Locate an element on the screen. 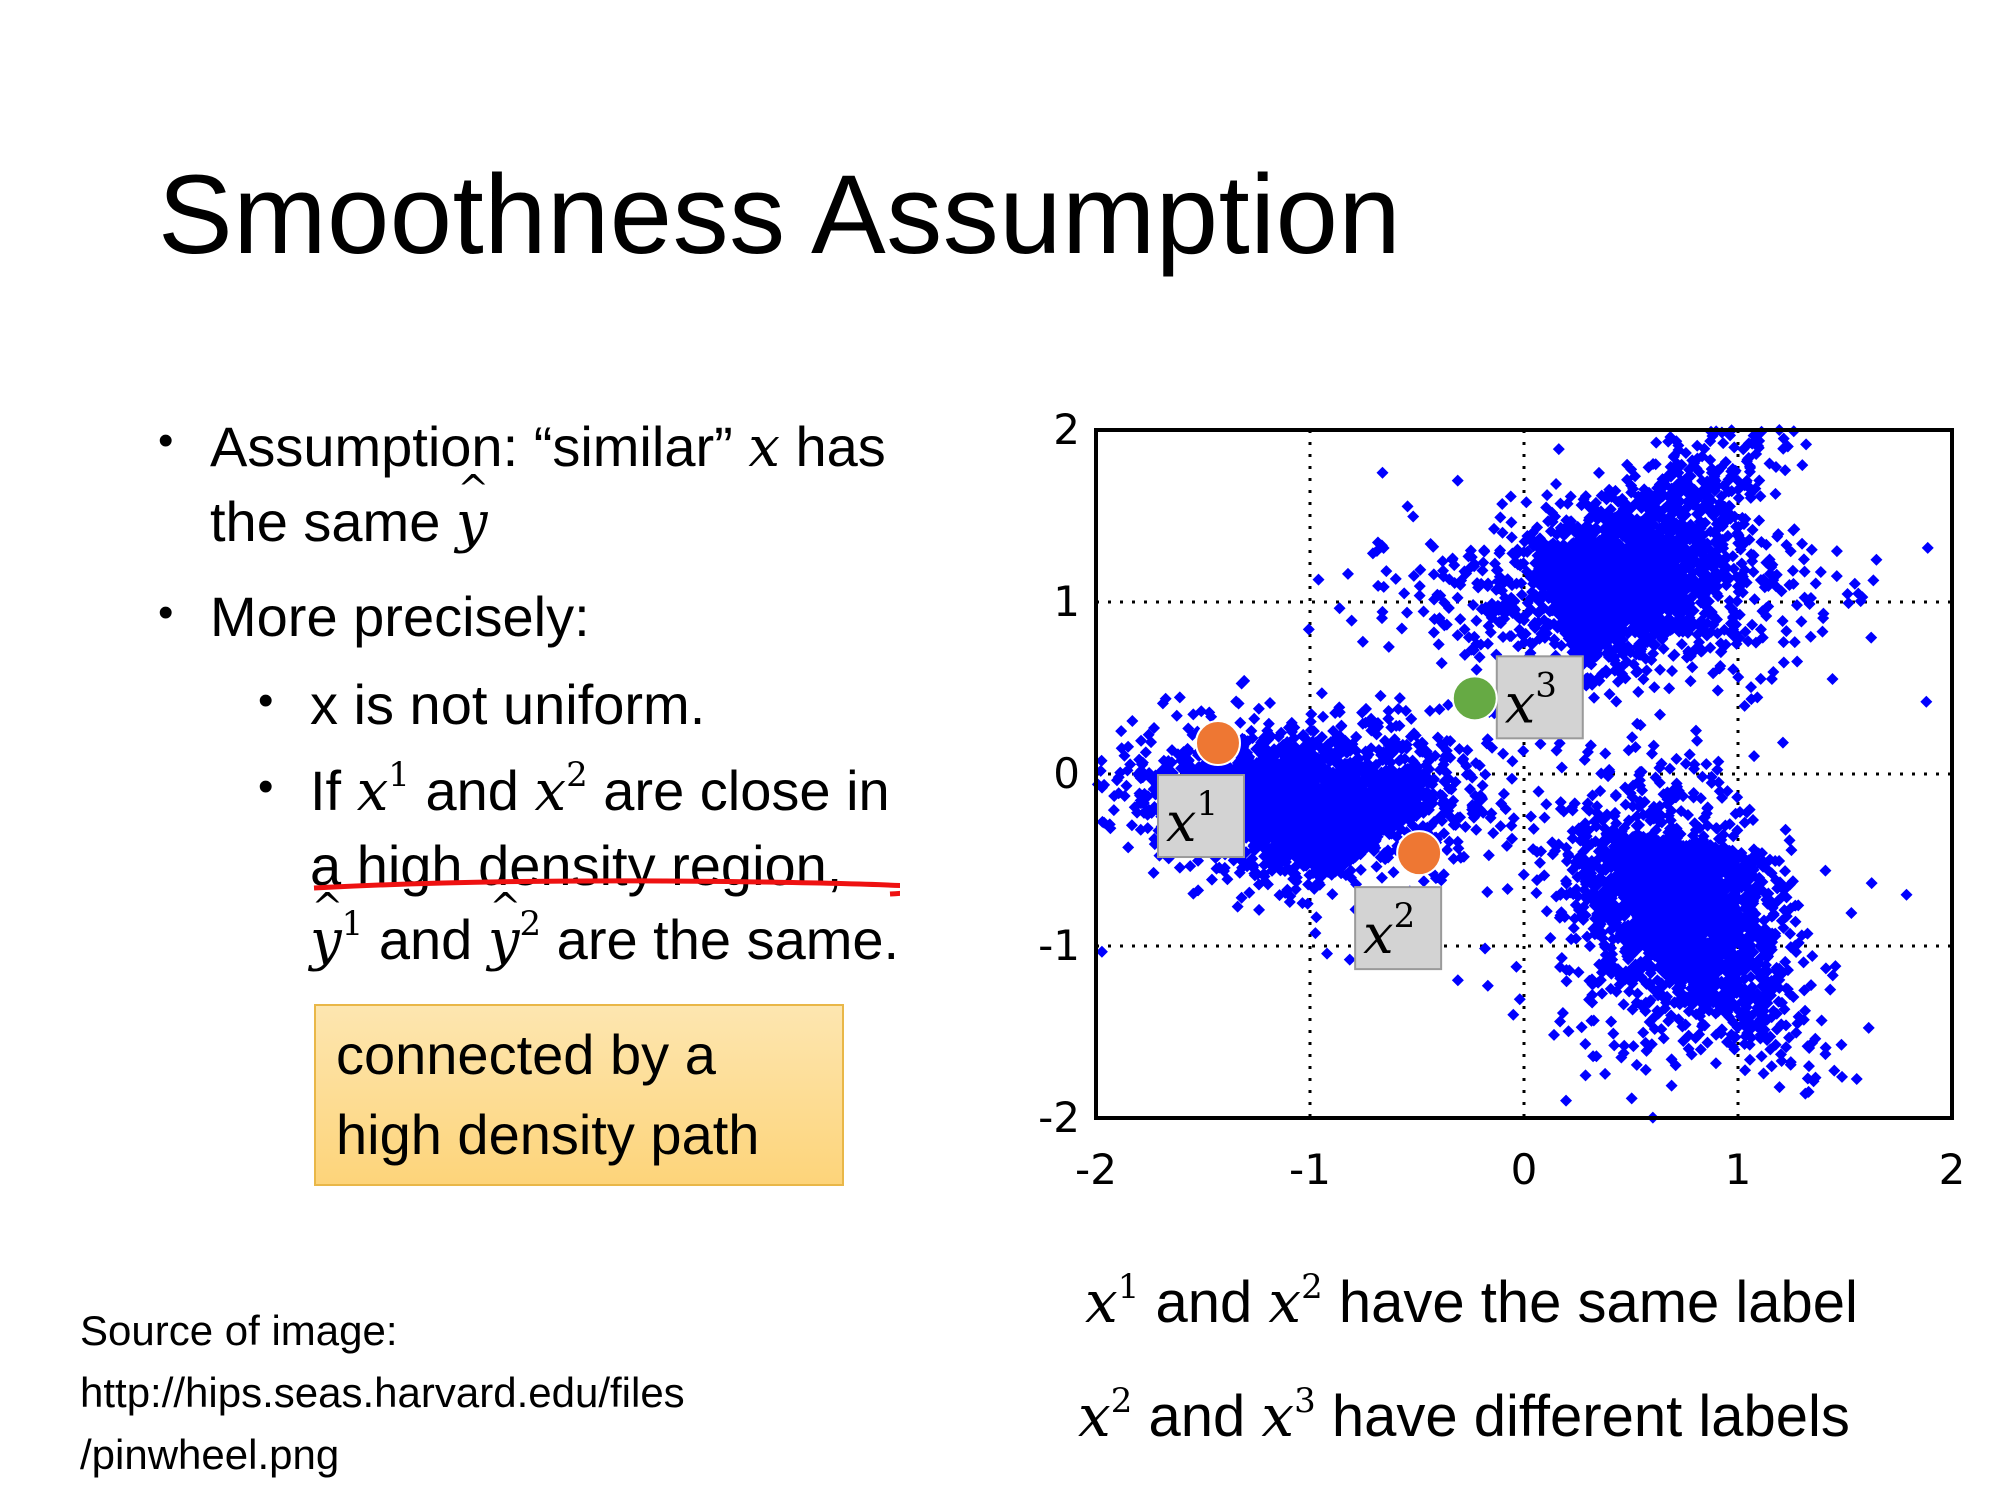 This screenshot has height=1500, width=2000. callout-box: connected by a high density path is located at coordinates (579, 1095).